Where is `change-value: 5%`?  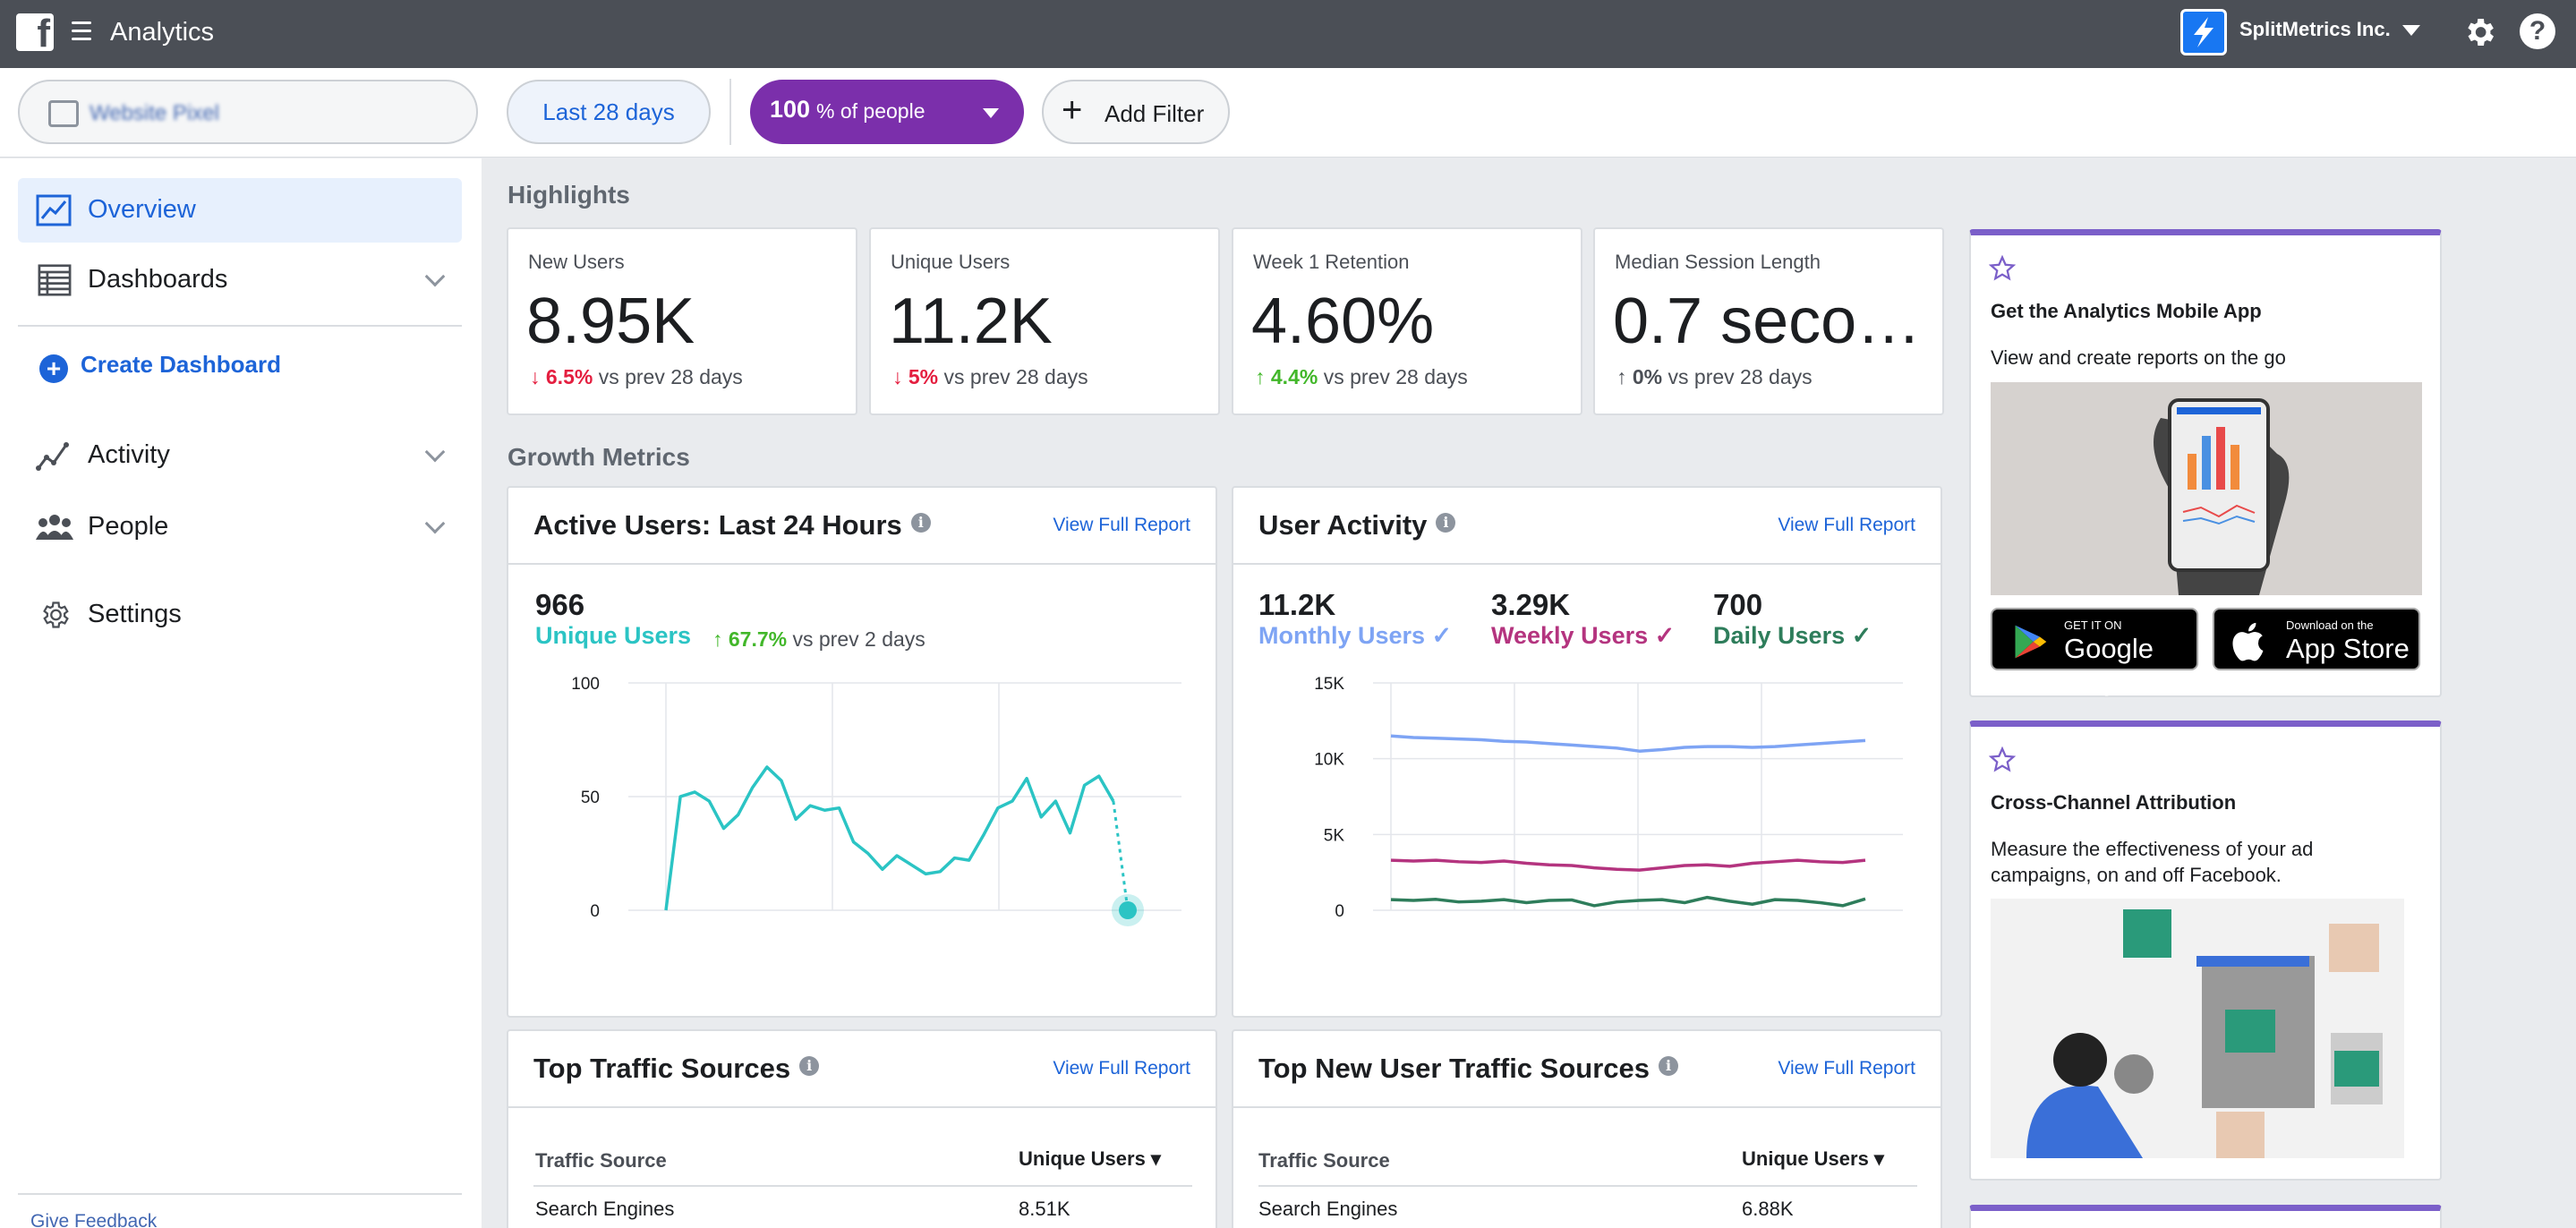
change-value: 5% is located at coordinates (923, 377).